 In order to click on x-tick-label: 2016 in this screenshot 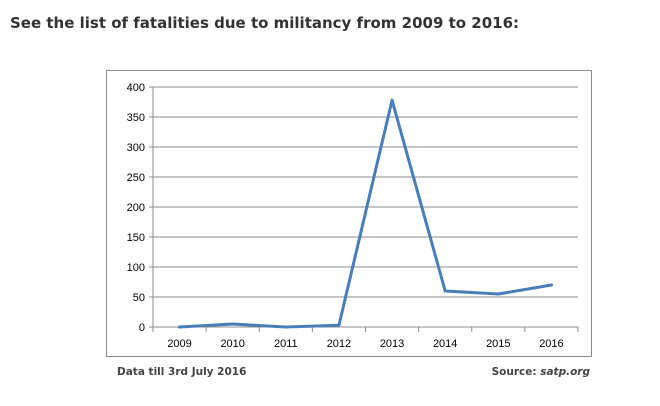, I will do `click(551, 344)`.